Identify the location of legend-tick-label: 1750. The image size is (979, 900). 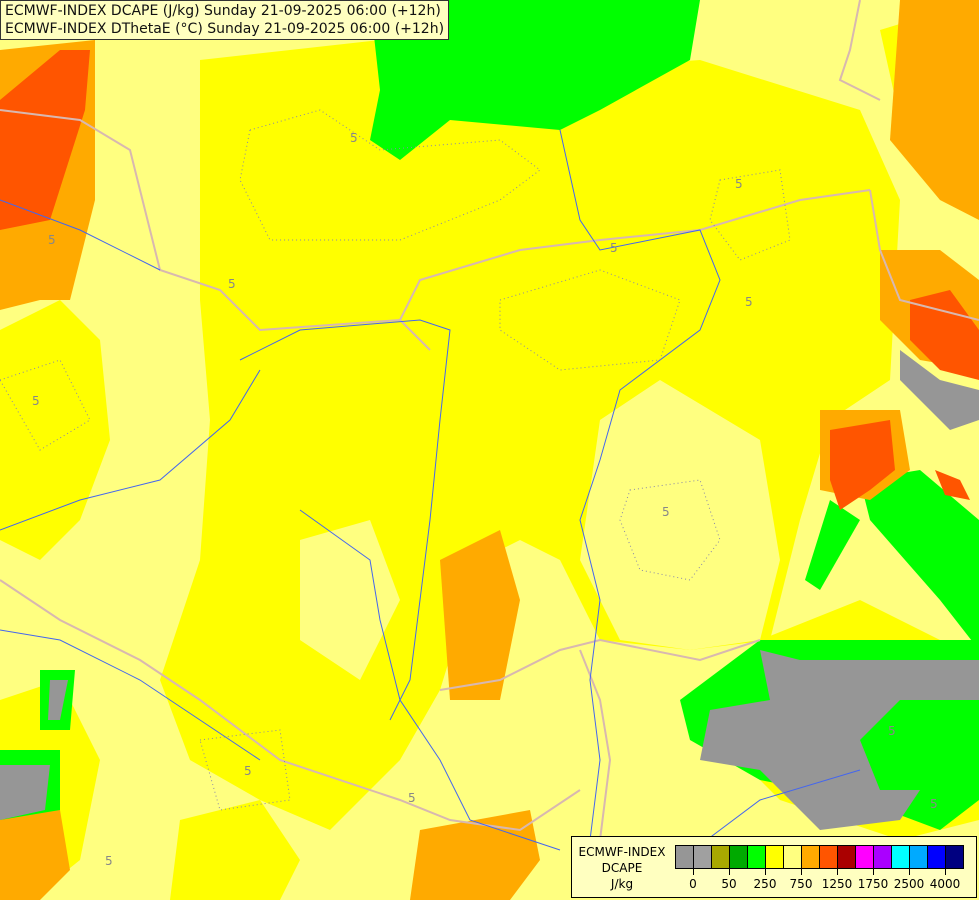
(873, 884).